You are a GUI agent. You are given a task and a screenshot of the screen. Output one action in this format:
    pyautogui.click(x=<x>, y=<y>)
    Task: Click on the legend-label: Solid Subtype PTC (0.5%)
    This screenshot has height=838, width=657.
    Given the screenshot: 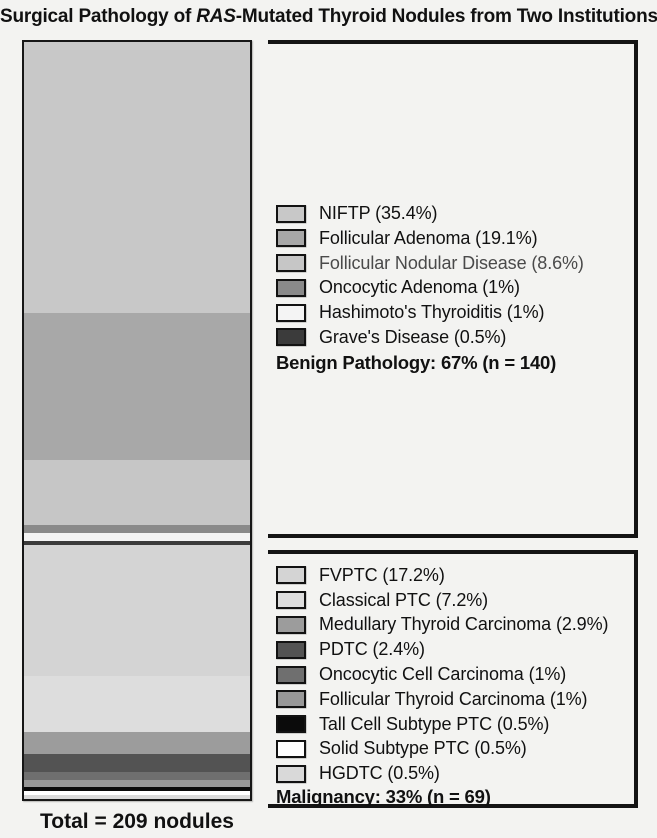 What is the action you would take?
    pyautogui.click(x=423, y=748)
    